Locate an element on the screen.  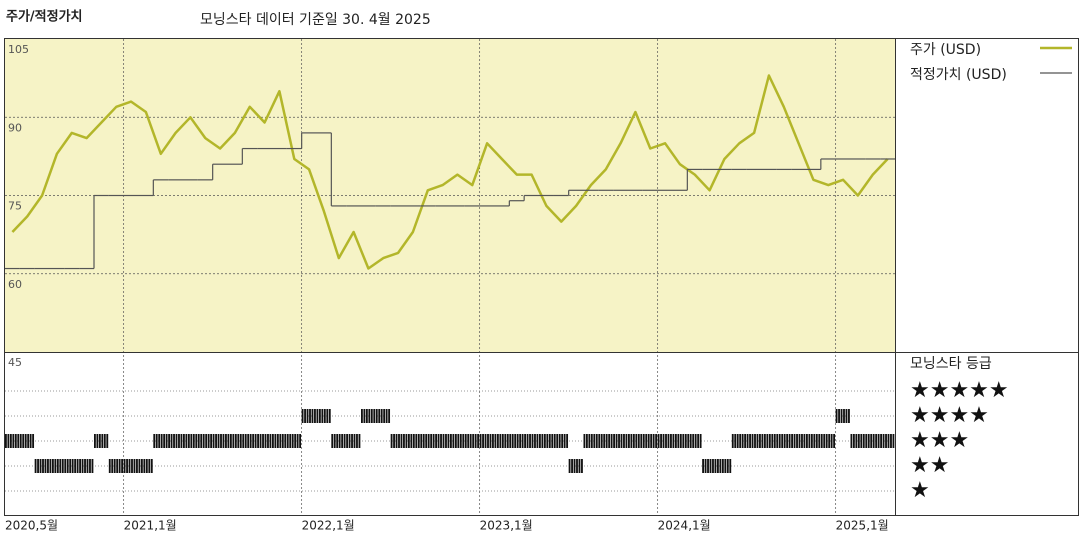
rating-label: ★★★★ is located at coordinates (949, 415).